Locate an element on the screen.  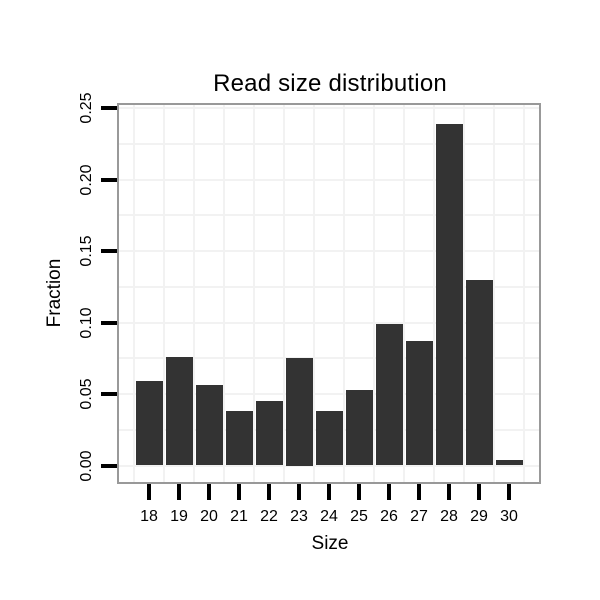
x-tick-label: 23 is located at coordinates (299, 516).